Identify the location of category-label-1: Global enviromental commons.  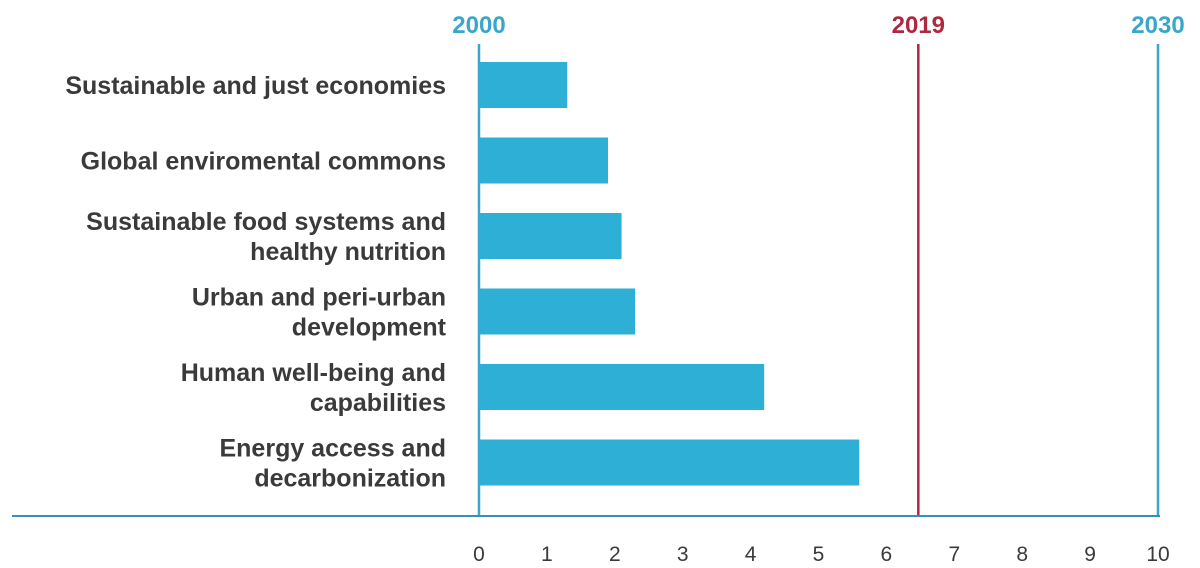
(263, 162).